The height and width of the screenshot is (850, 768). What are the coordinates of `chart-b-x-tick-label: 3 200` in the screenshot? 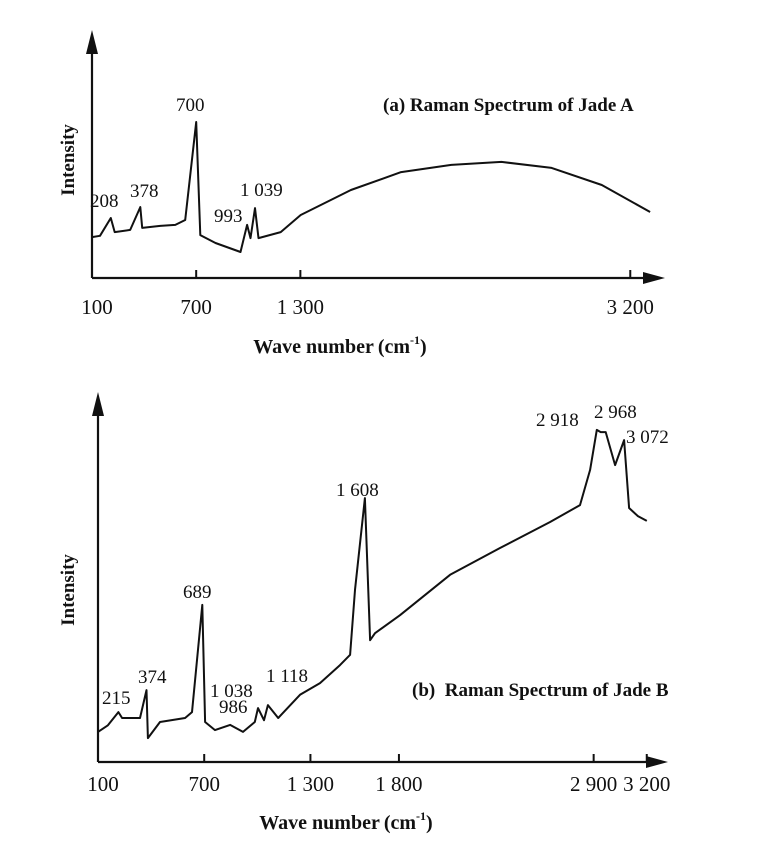 It's located at (646, 784).